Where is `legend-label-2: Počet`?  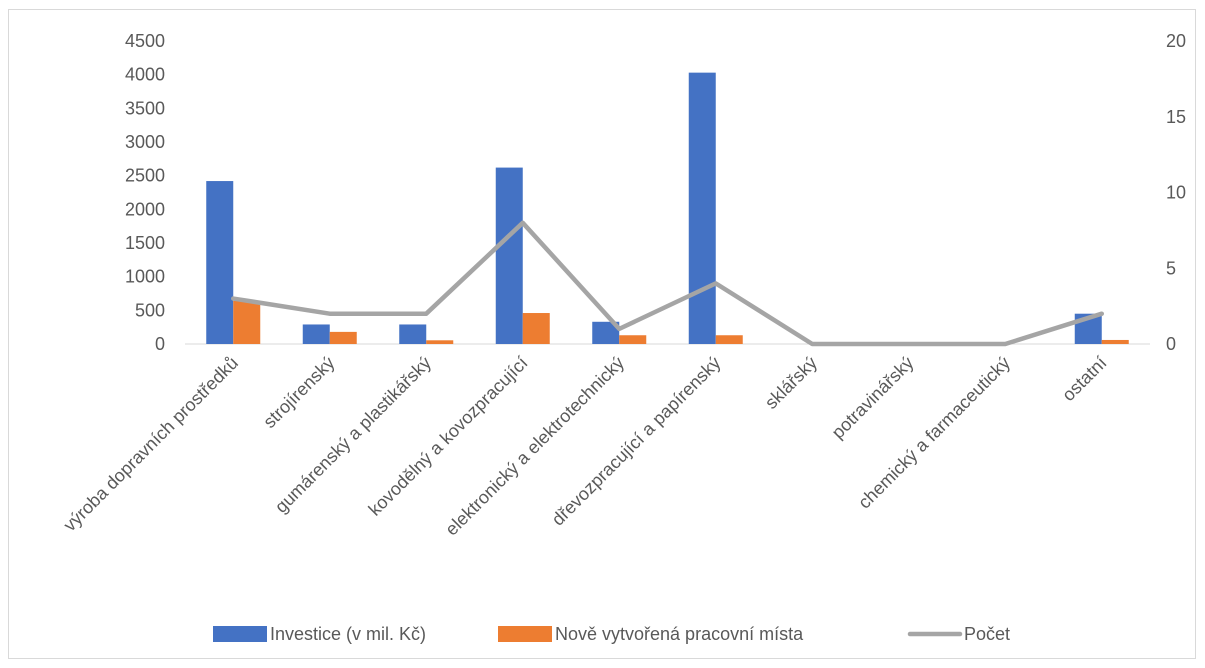
legend-label-2: Počet is located at coordinates (987, 634).